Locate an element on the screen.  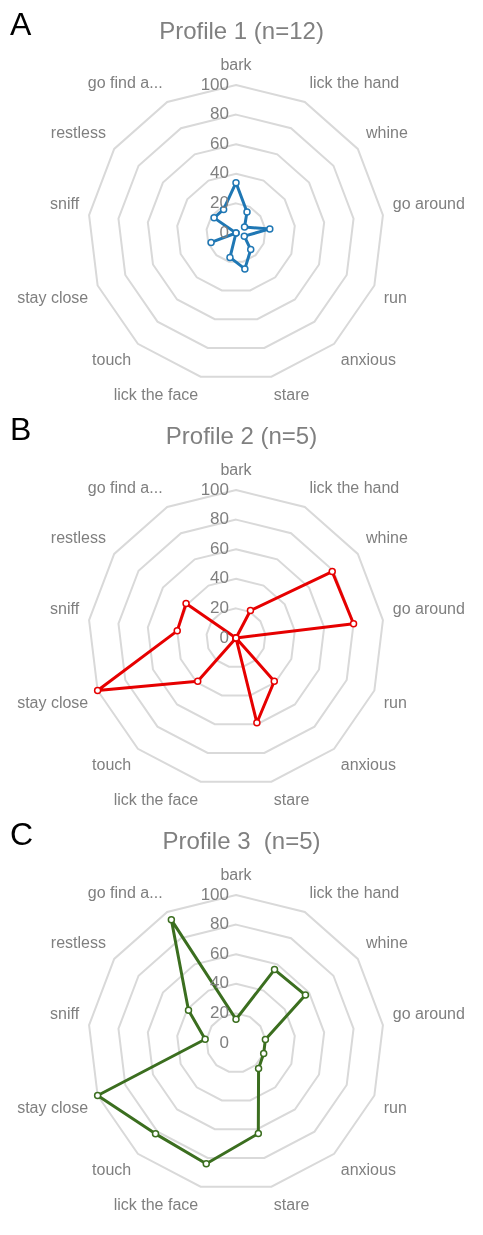
text: C is located at coordinates (22, 833).